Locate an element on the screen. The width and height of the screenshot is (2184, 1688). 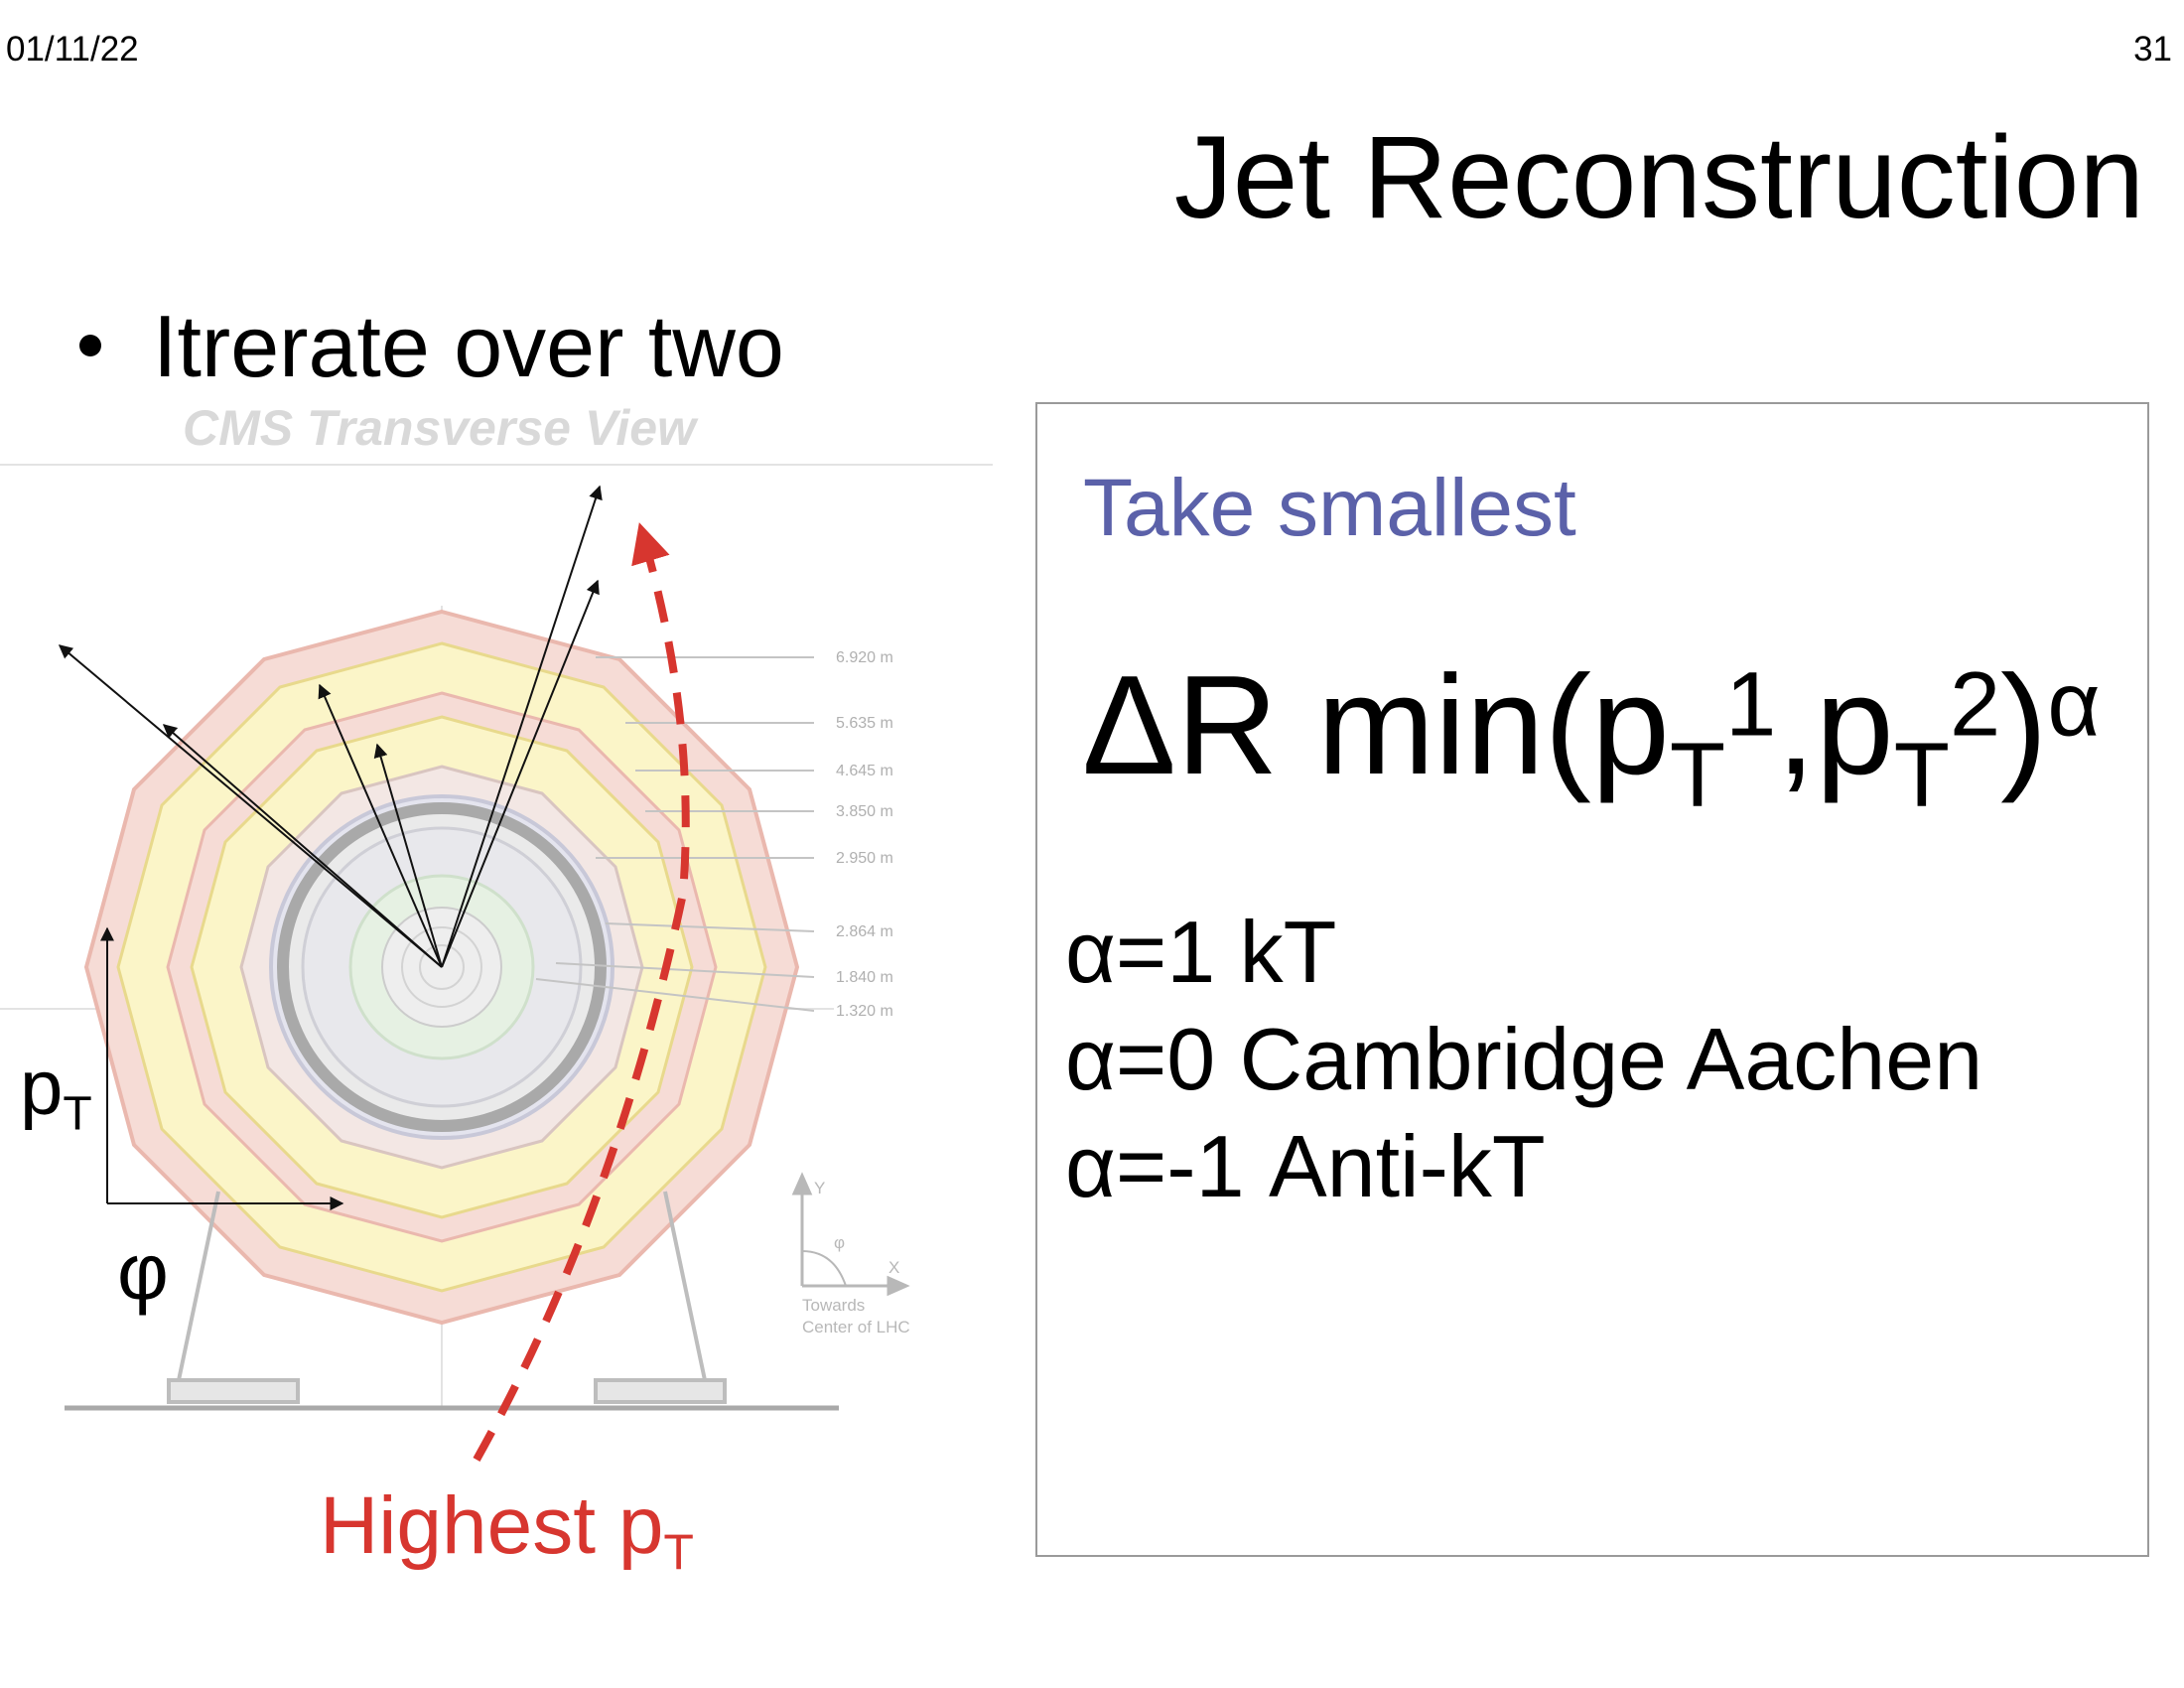
radius-label: 3.850 m is located at coordinates (864, 811).